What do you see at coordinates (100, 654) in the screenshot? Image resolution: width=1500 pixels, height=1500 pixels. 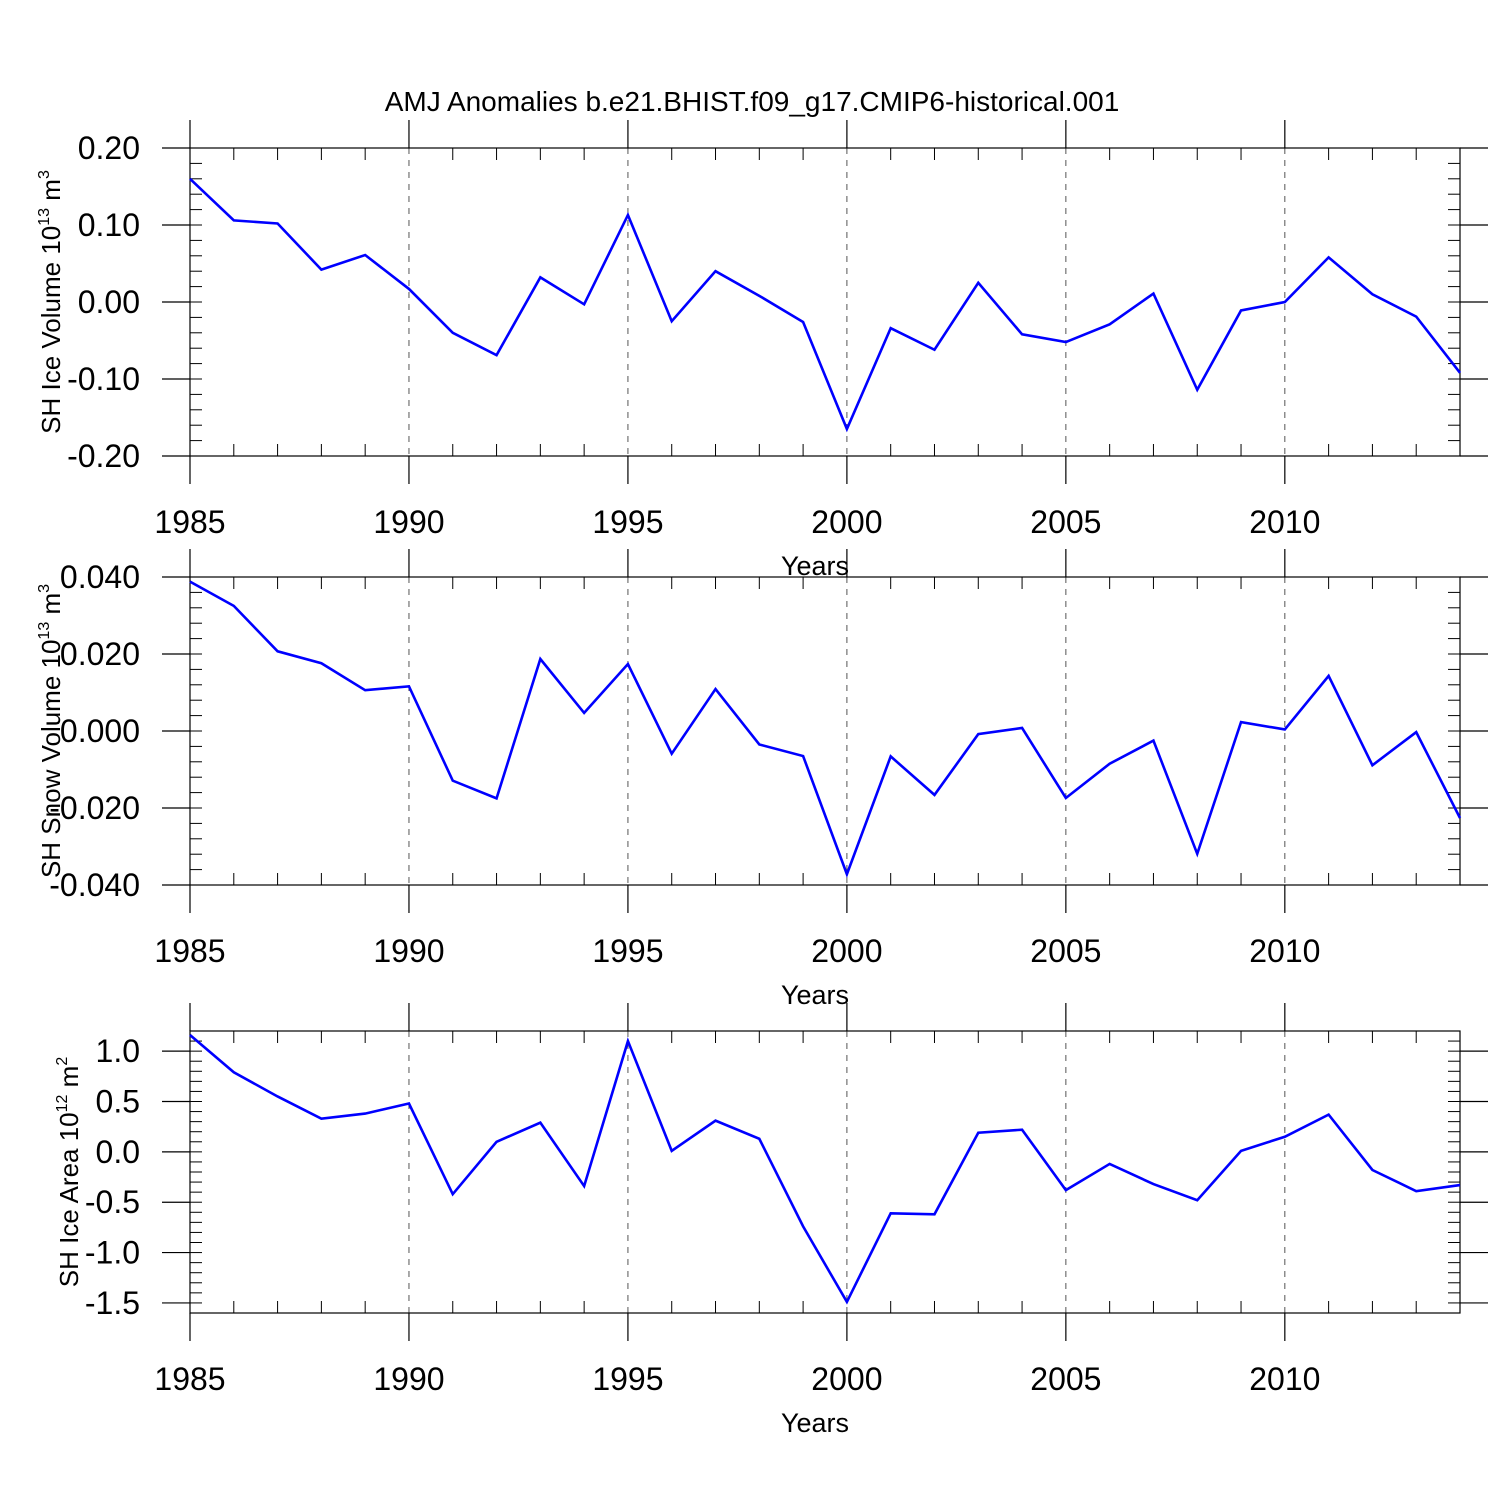 I see `y-tick-label: 0.020` at bounding box center [100, 654].